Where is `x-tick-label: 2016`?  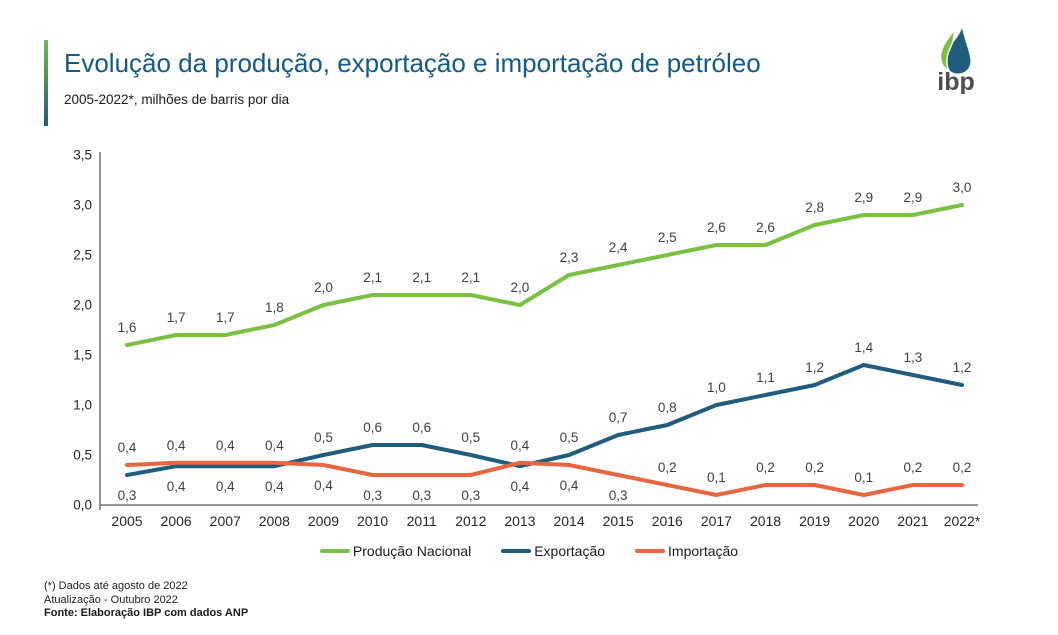 x-tick-label: 2016 is located at coordinates (667, 521).